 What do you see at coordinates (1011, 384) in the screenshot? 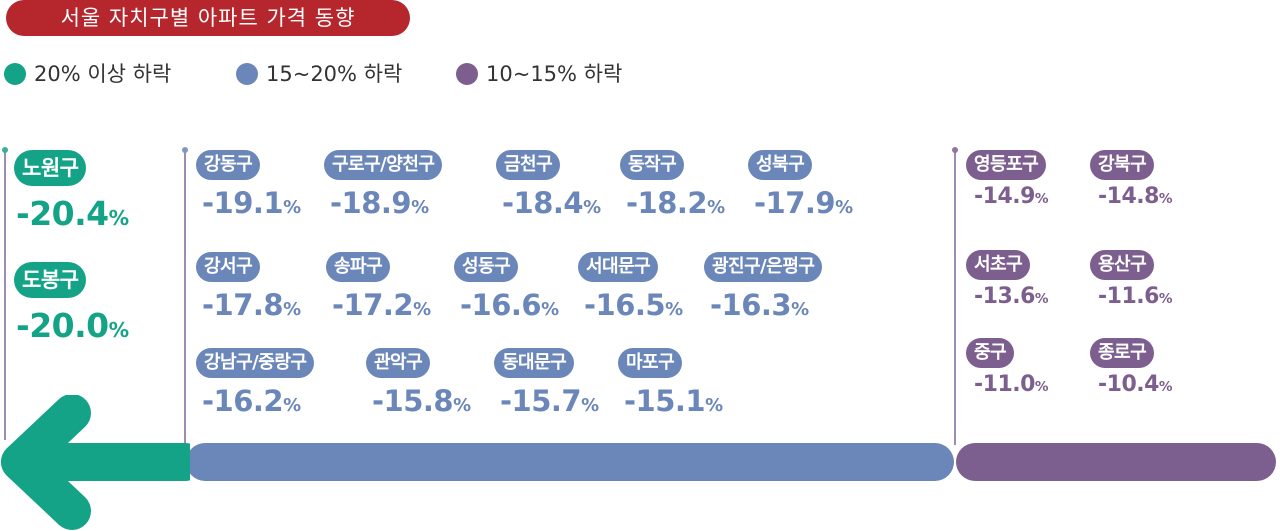
I see `district-value-label: -11.0%` at bounding box center [1011, 384].